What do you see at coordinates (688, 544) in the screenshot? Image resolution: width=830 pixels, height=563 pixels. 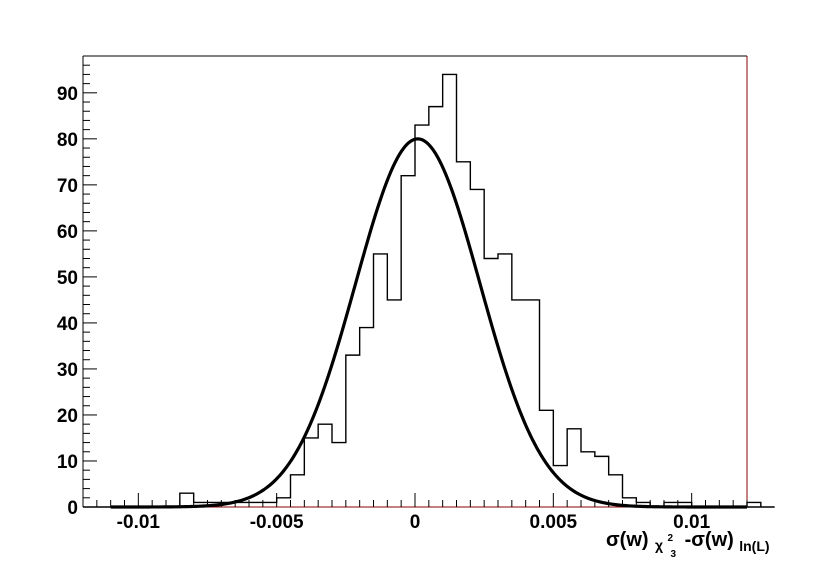 I see `x-axis-title: σ(w) χ 2 3 -σ(w) ln(L)` at bounding box center [688, 544].